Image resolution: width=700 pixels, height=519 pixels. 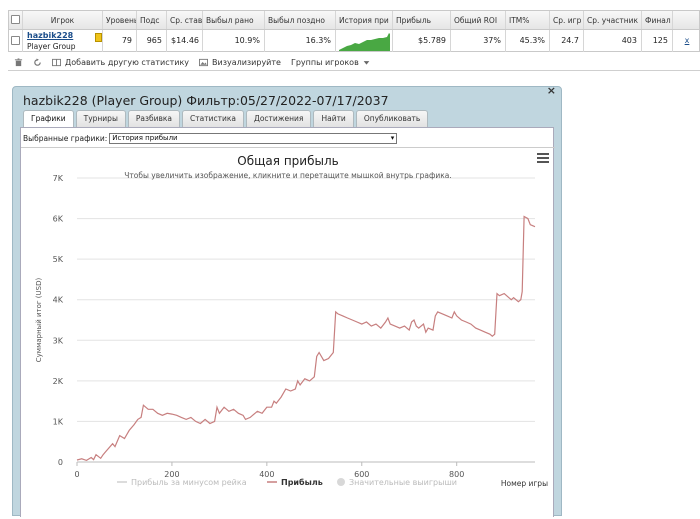 What do you see at coordinates (528, 20) in the screenshot?
I see `header-itm: ITM%` at bounding box center [528, 20].